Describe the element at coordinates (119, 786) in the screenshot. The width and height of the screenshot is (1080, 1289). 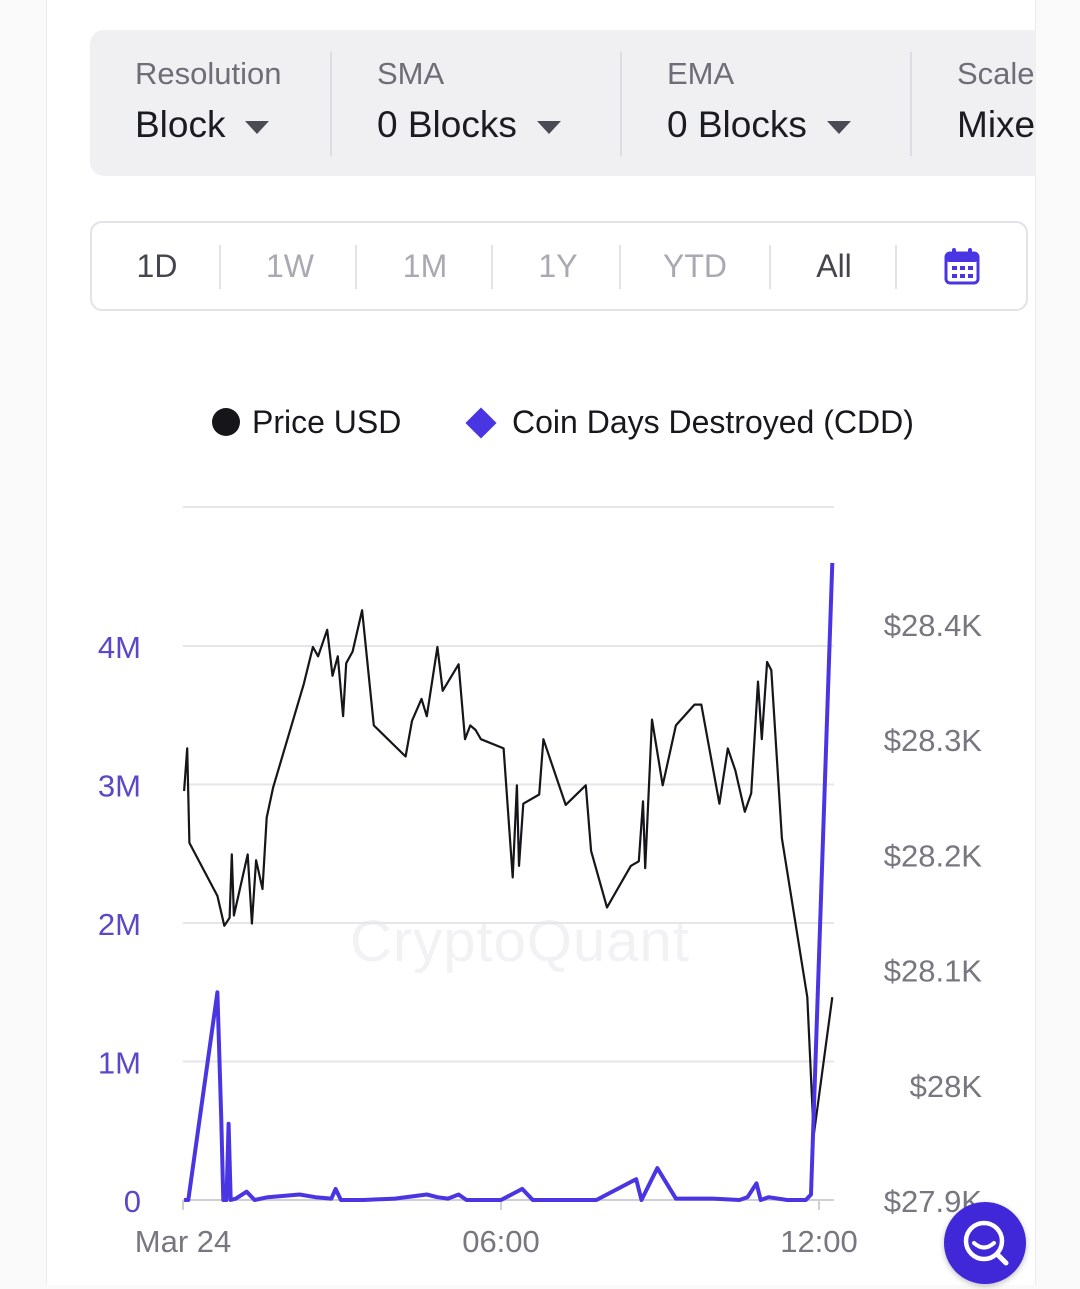
I see `left-axis-tick-label: 3M` at that location.